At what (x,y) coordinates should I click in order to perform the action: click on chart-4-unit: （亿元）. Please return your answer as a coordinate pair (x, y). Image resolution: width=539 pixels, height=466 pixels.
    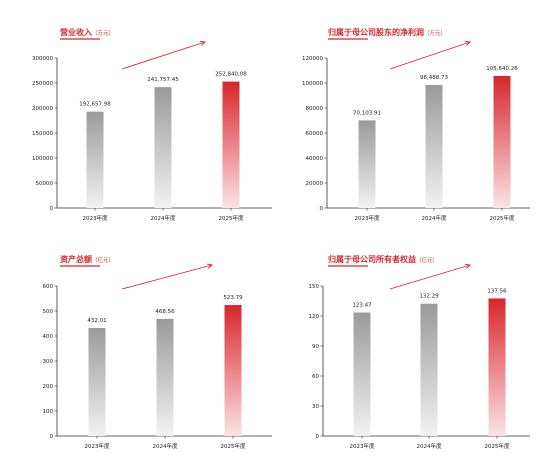
    Looking at the image, I should click on (427, 260).